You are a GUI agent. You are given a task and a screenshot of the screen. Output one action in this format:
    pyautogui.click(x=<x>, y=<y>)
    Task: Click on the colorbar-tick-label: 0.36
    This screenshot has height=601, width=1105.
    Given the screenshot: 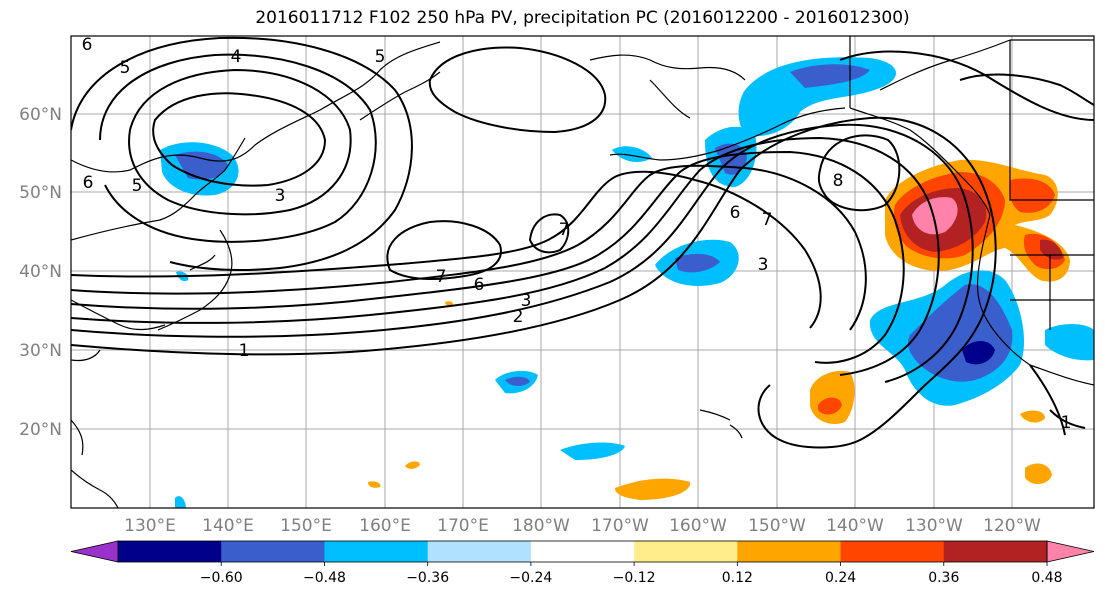 What is the action you would take?
    pyautogui.click(x=943, y=578)
    